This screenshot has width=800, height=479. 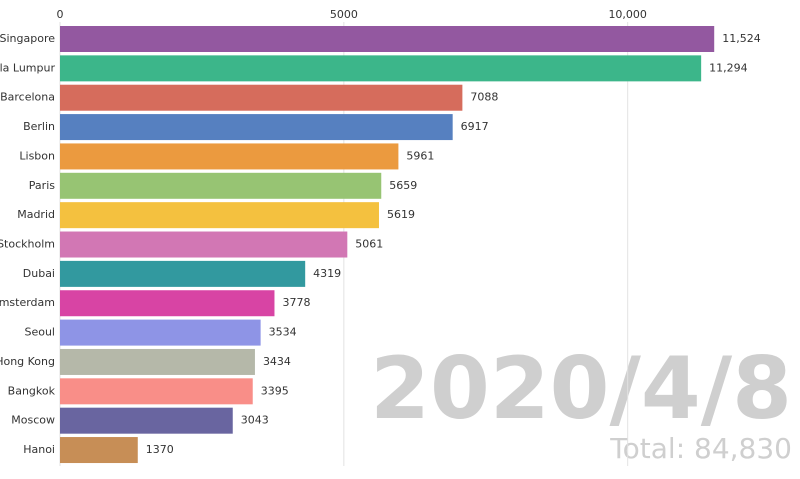 What do you see at coordinates (27, 361) in the screenshot?
I see `category-label: Hong Kong` at bounding box center [27, 361].